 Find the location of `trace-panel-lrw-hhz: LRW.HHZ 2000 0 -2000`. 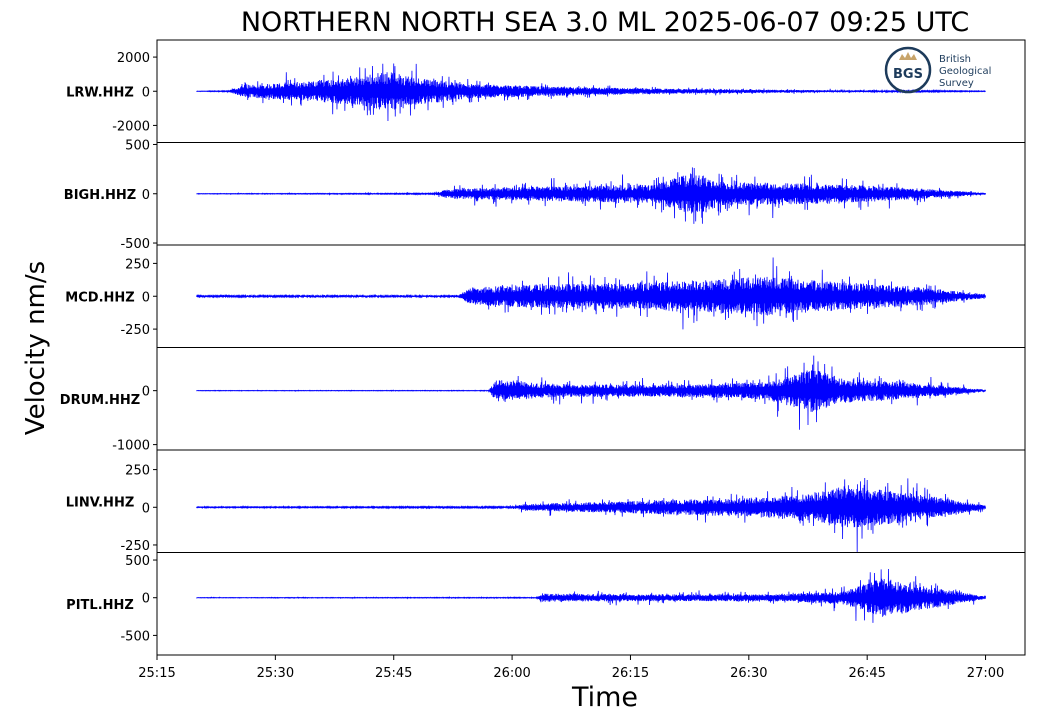

trace-panel-lrw-hhz: LRW.HHZ 2000 0 -2000 is located at coordinates (546, 91).